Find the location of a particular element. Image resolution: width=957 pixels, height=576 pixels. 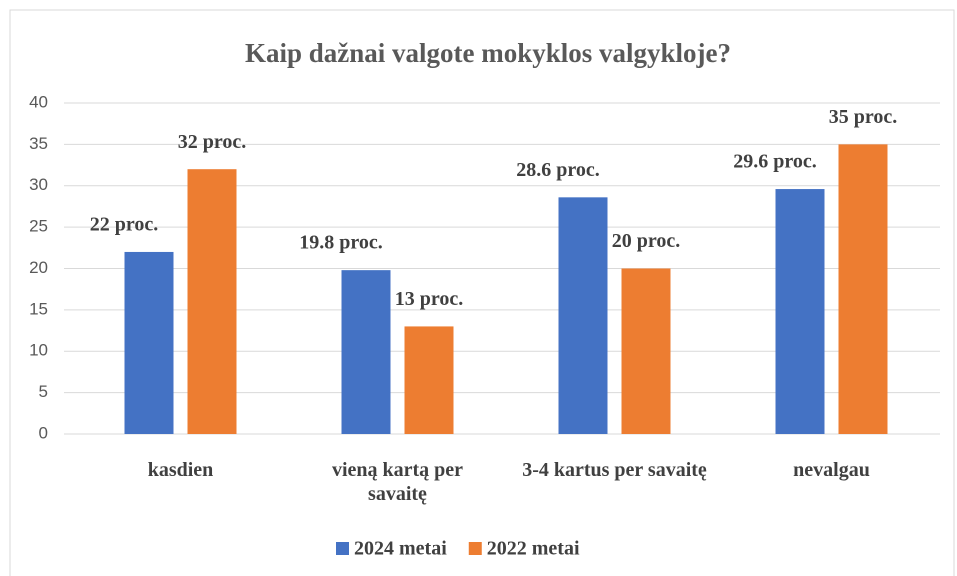

x-tick-label: nevalgau is located at coordinates (831, 470).